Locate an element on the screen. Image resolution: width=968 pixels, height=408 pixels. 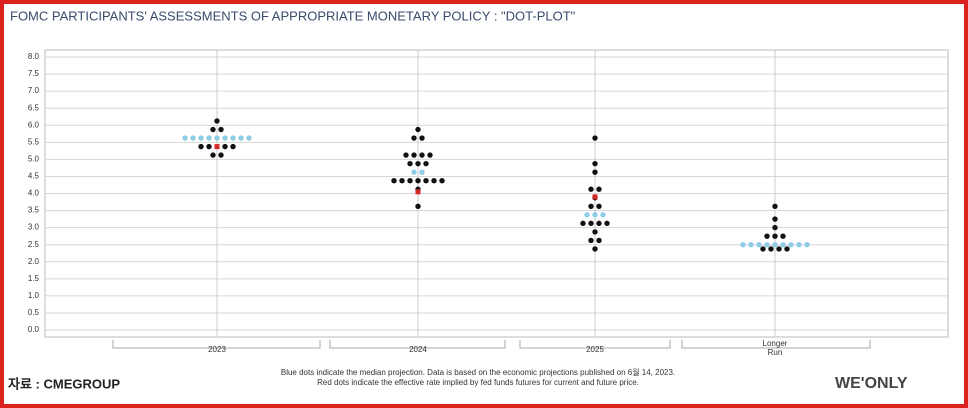
y-tick-label: 0.0 is located at coordinates (34, 329).